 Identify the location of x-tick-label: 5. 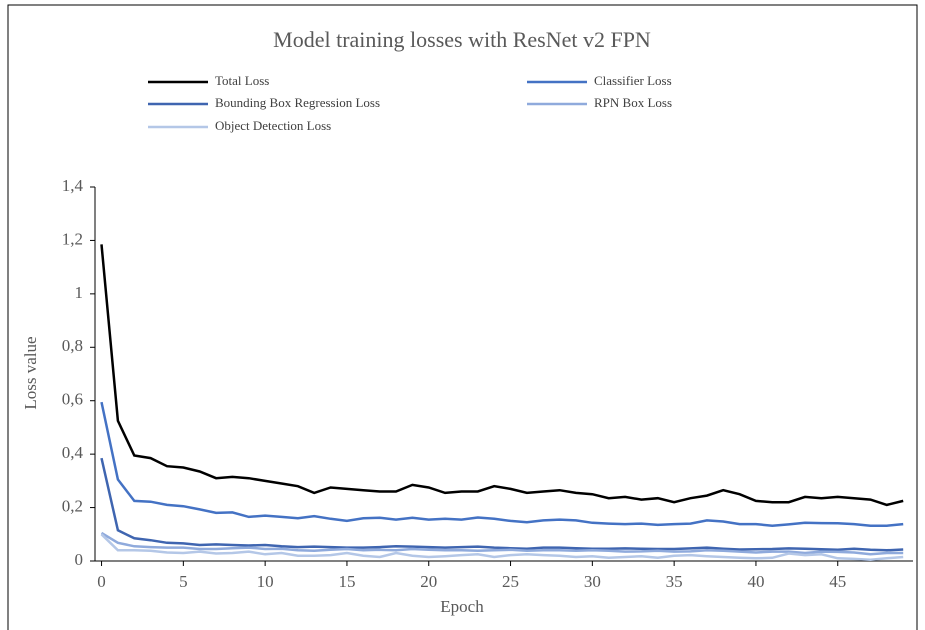
(183, 581).